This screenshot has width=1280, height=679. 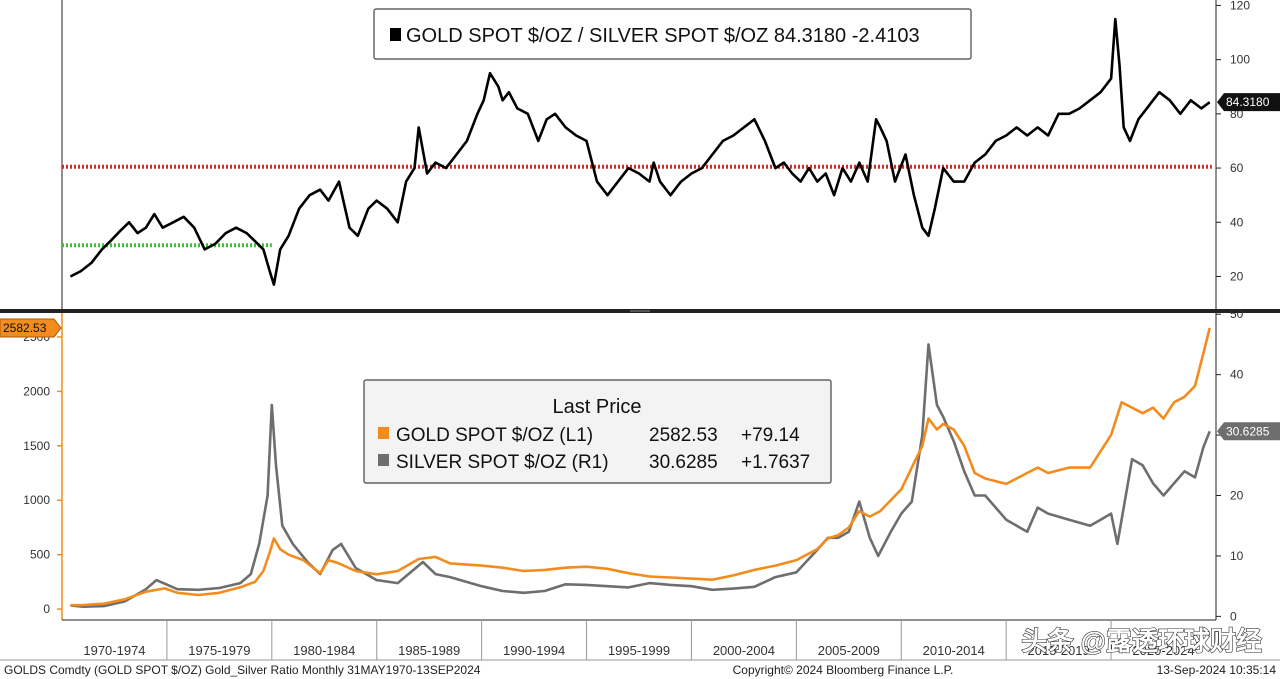 I want to click on silver-legend-value: 30.6285, so click(x=683, y=462).